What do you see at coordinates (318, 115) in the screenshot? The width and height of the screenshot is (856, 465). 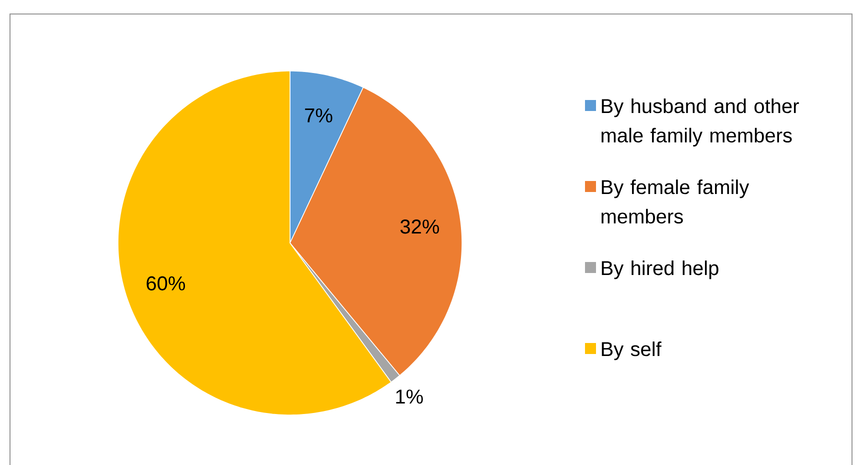 I see `data-label: 7%` at bounding box center [318, 115].